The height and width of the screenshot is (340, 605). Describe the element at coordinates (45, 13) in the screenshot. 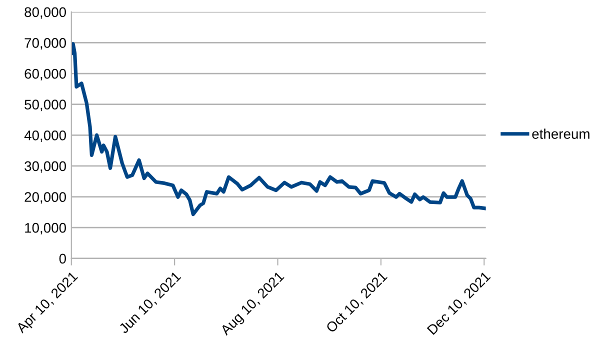

I see `y-tick-label: 80,000` at that location.